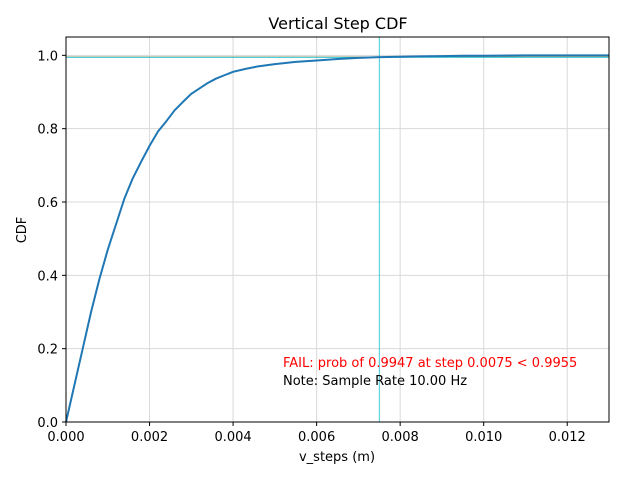  What do you see at coordinates (337, 23) in the screenshot?
I see `chart-title: Vertical Step CDF` at bounding box center [337, 23].